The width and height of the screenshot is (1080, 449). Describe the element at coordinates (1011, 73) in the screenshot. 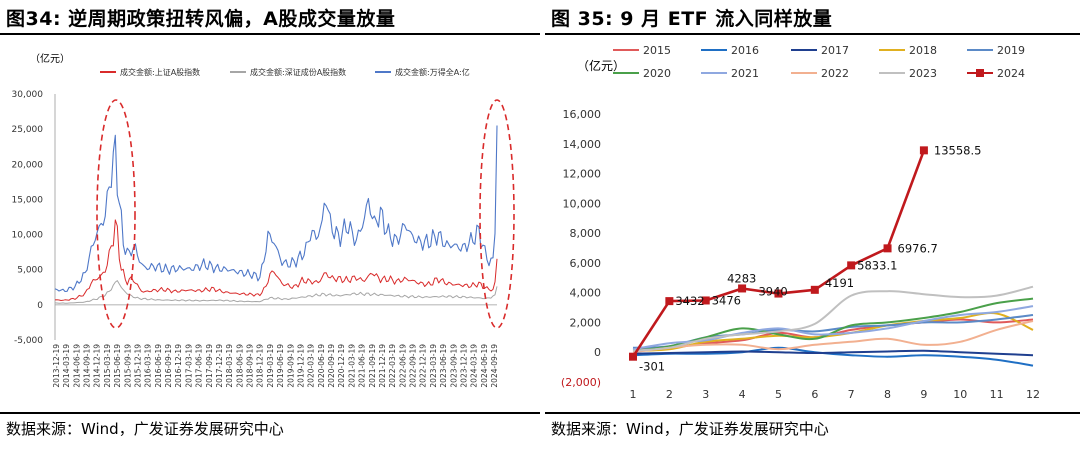

I see `right-legend-label: 2024` at that location.